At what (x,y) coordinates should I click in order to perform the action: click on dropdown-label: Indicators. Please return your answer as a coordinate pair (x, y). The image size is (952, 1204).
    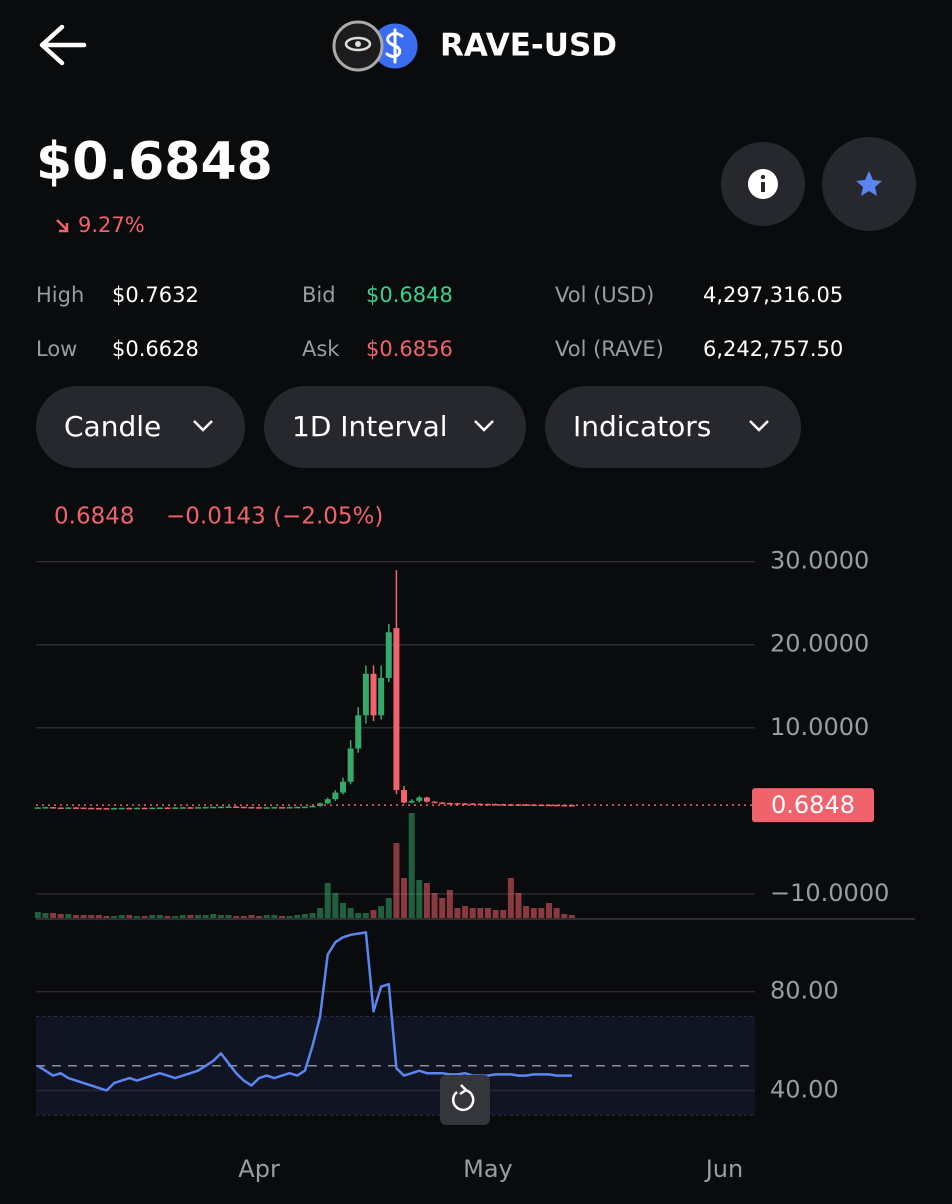
    Looking at the image, I should click on (642, 426).